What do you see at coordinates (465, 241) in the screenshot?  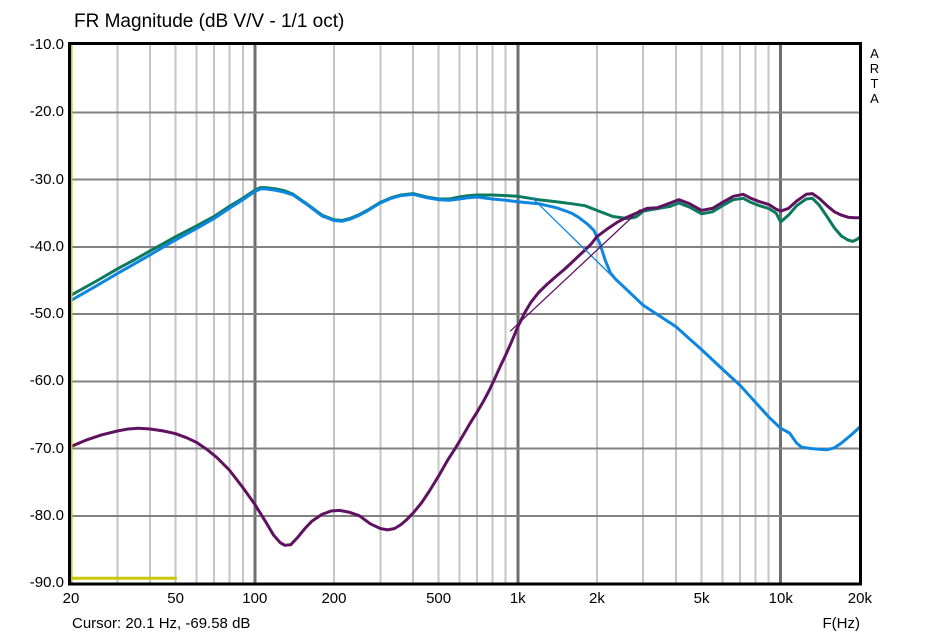 I see `series-summed-response` at bounding box center [465, 241].